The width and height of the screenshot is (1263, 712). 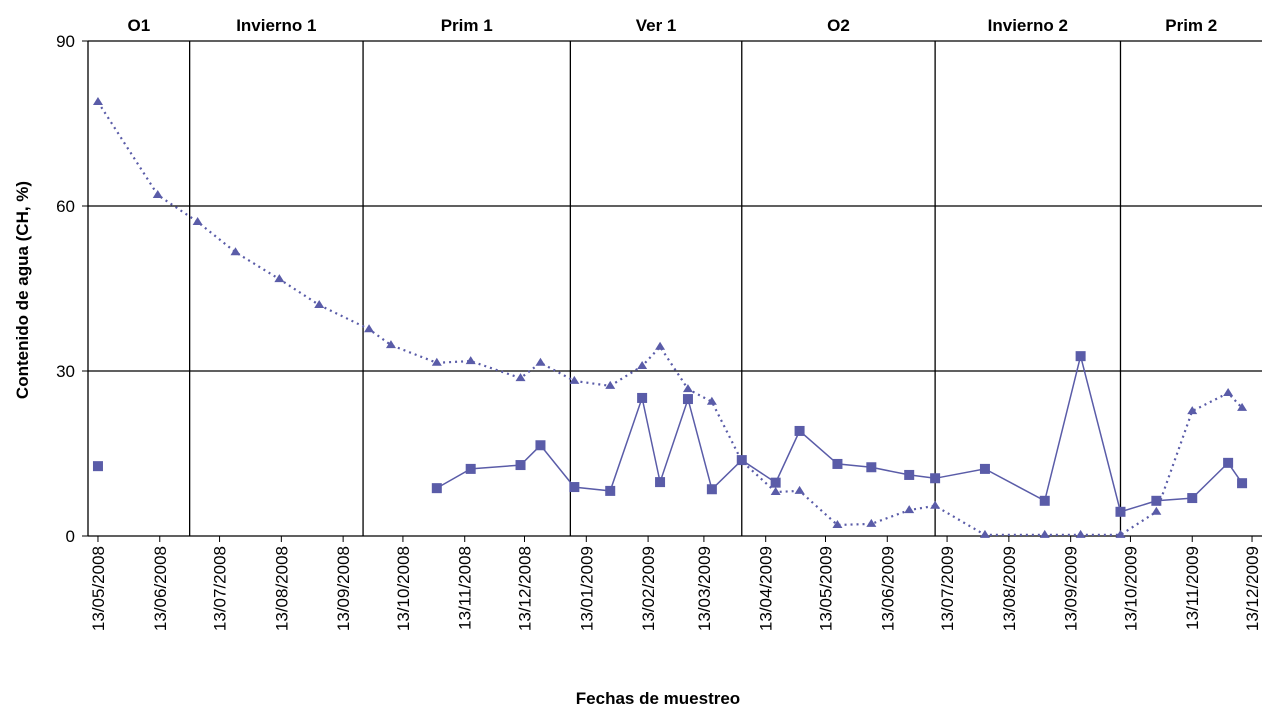 What do you see at coordinates (22, 290) in the screenshot?
I see `y-axis-title: Contenido de agua (CH, %)` at bounding box center [22, 290].